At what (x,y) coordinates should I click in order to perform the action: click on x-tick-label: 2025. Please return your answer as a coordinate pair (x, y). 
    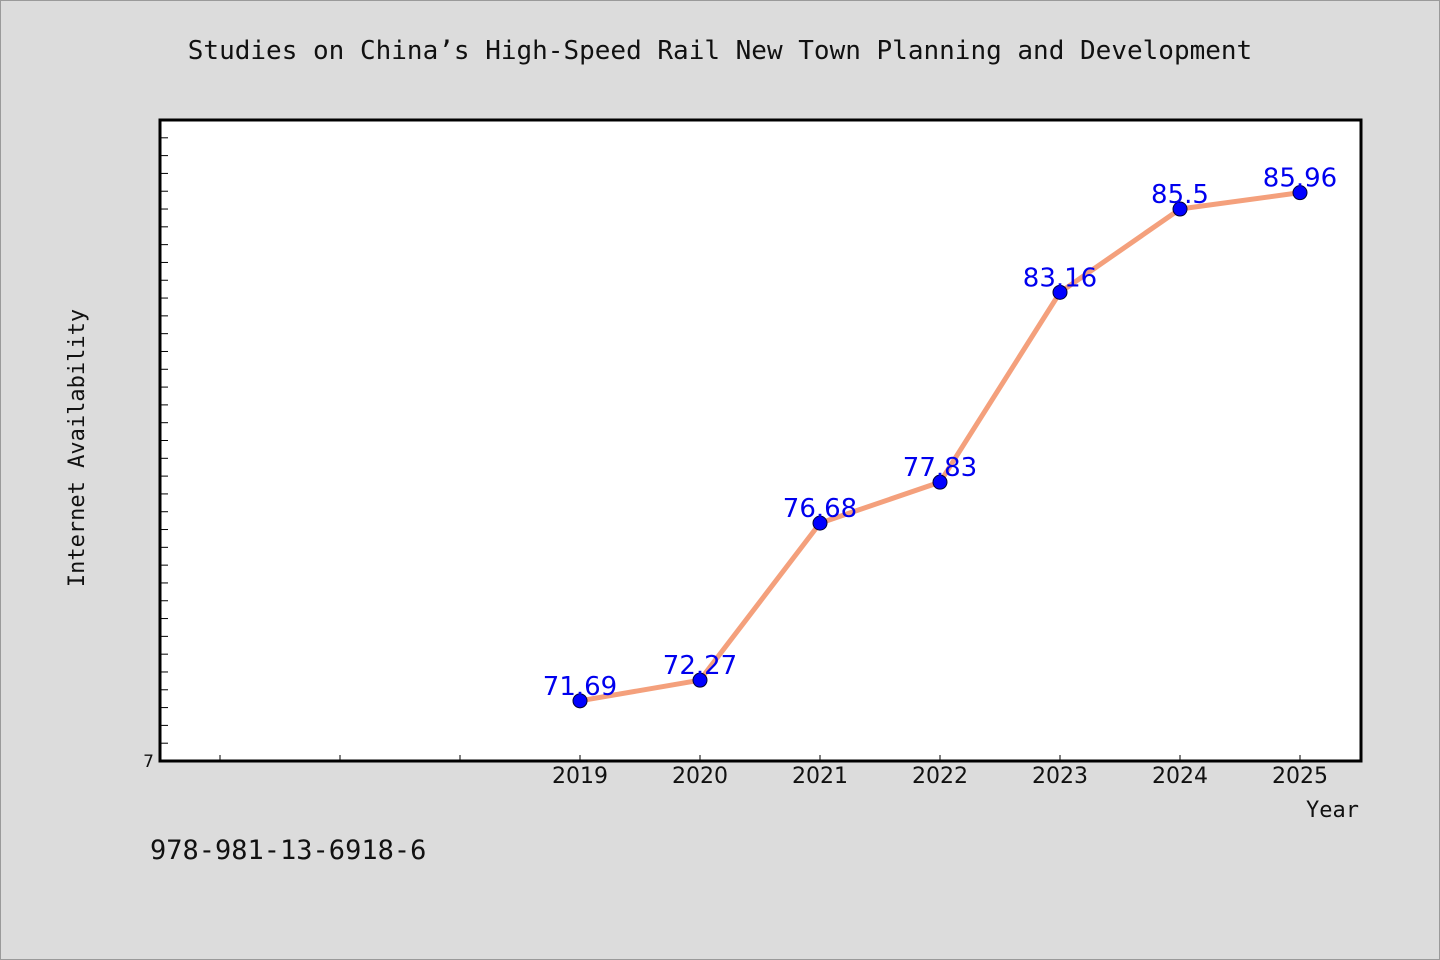
    Looking at the image, I should click on (1300, 776).